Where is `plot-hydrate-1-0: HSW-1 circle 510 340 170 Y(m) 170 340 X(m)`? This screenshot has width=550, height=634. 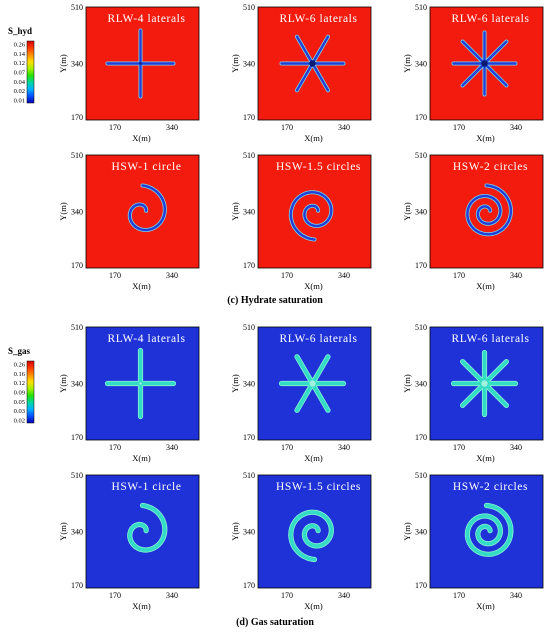 plot-hydrate-1-0: HSW-1 circle 510 340 170 Y(m) 170 340 X(m) is located at coordinates (129, 221).